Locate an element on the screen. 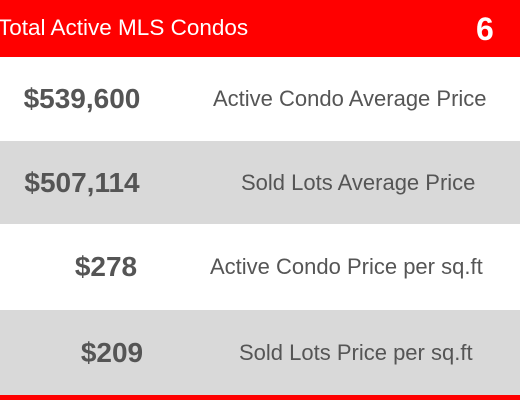  header-count: 6 is located at coordinates (485, 29).